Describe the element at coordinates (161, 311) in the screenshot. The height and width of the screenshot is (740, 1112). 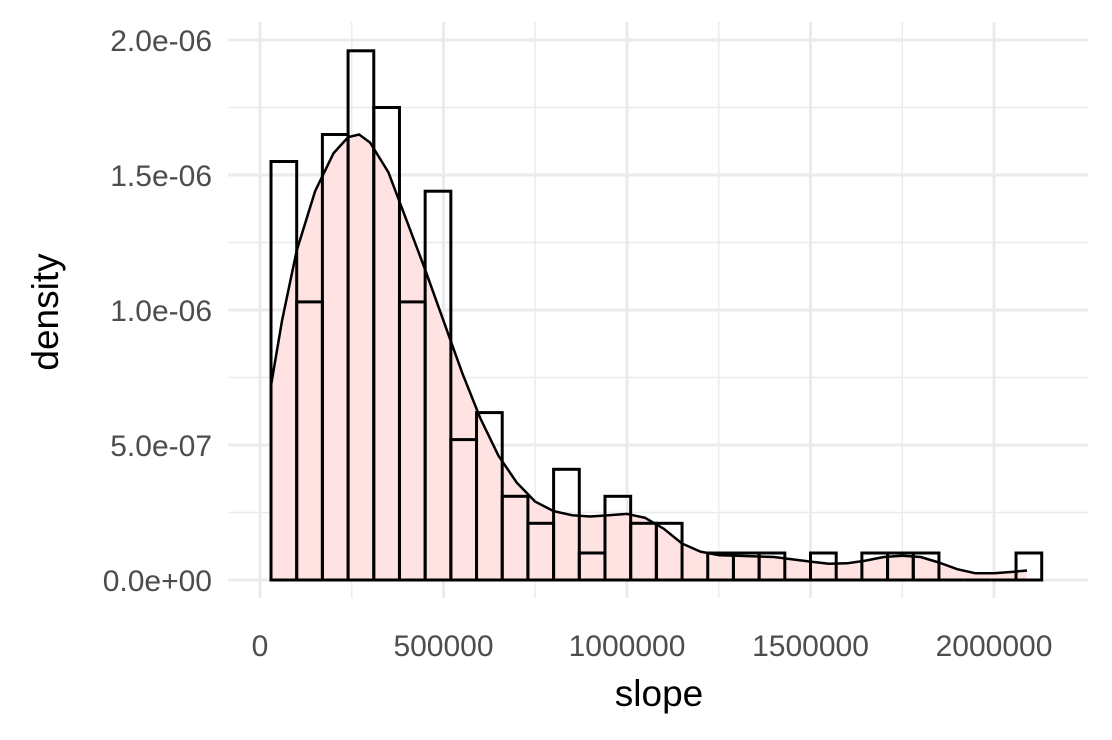
I see `y-tick-label: 1.0e-06` at that location.